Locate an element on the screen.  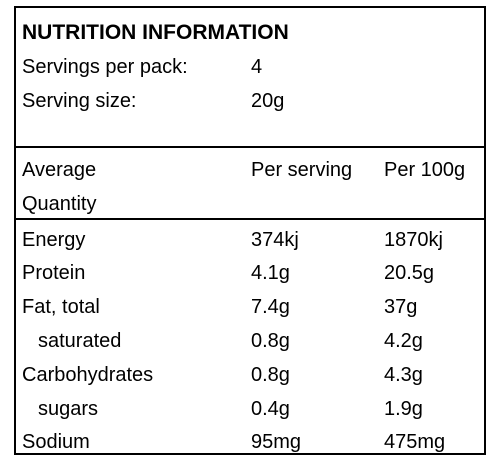
column-header-divider is located at coordinates (250, 219).